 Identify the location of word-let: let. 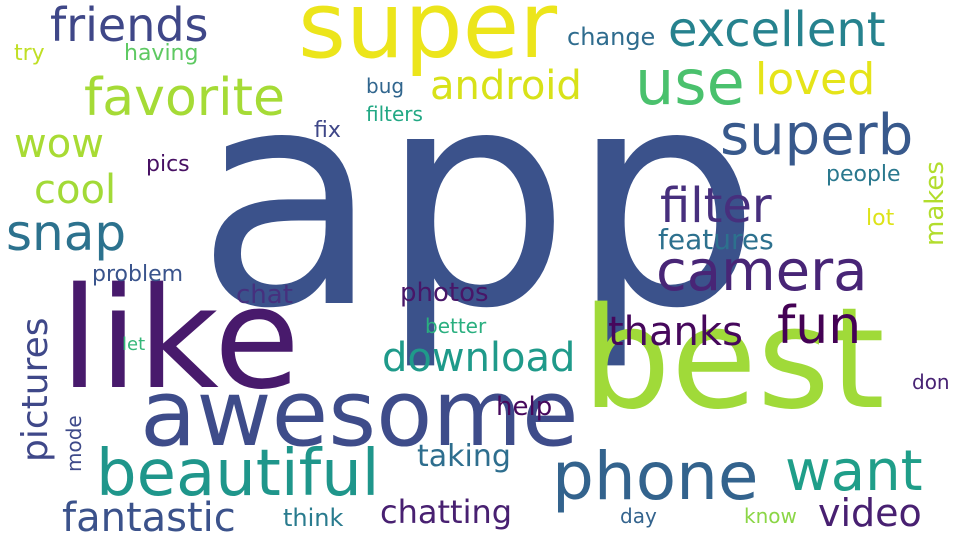
(134, 344).